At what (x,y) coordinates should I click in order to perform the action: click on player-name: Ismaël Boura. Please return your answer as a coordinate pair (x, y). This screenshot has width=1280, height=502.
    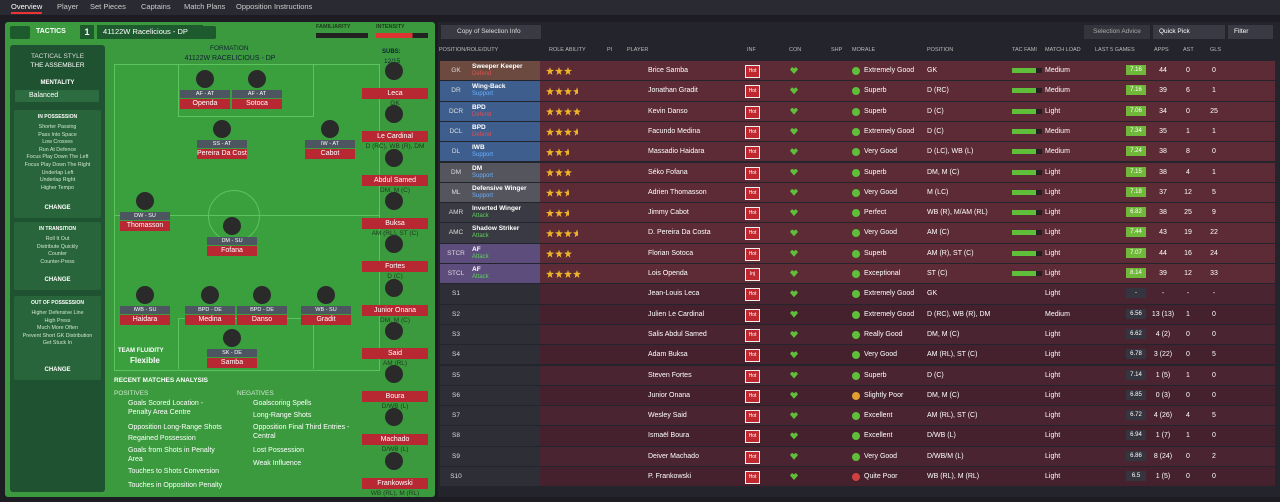
    Looking at the image, I should click on (669, 436).